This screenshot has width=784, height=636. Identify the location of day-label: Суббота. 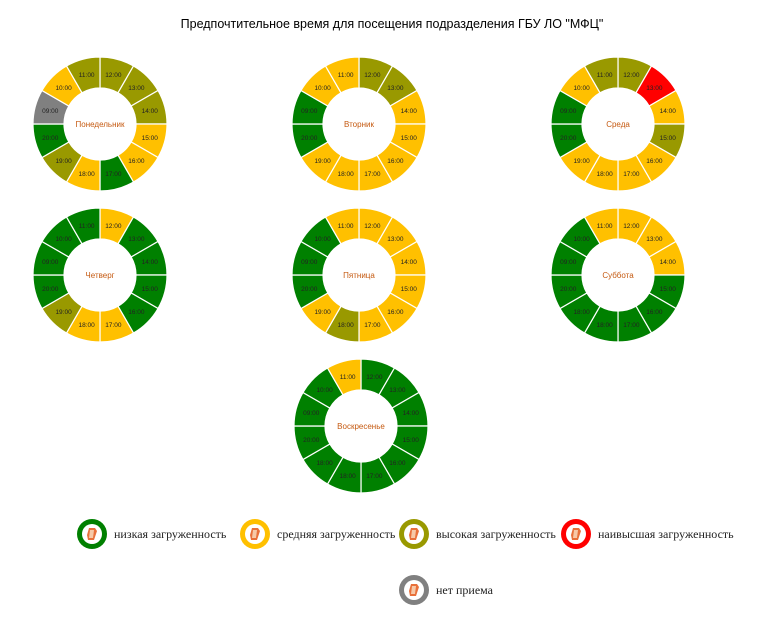
(618, 275).